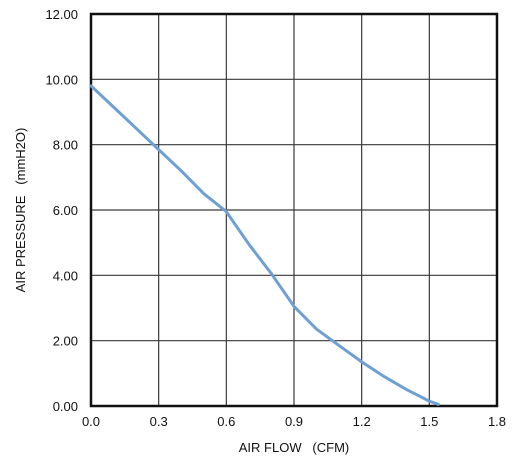 The height and width of the screenshot is (463, 514). What do you see at coordinates (497, 421) in the screenshot?
I see `x-tick-label: 1.8` at bounding box center [497, 421].